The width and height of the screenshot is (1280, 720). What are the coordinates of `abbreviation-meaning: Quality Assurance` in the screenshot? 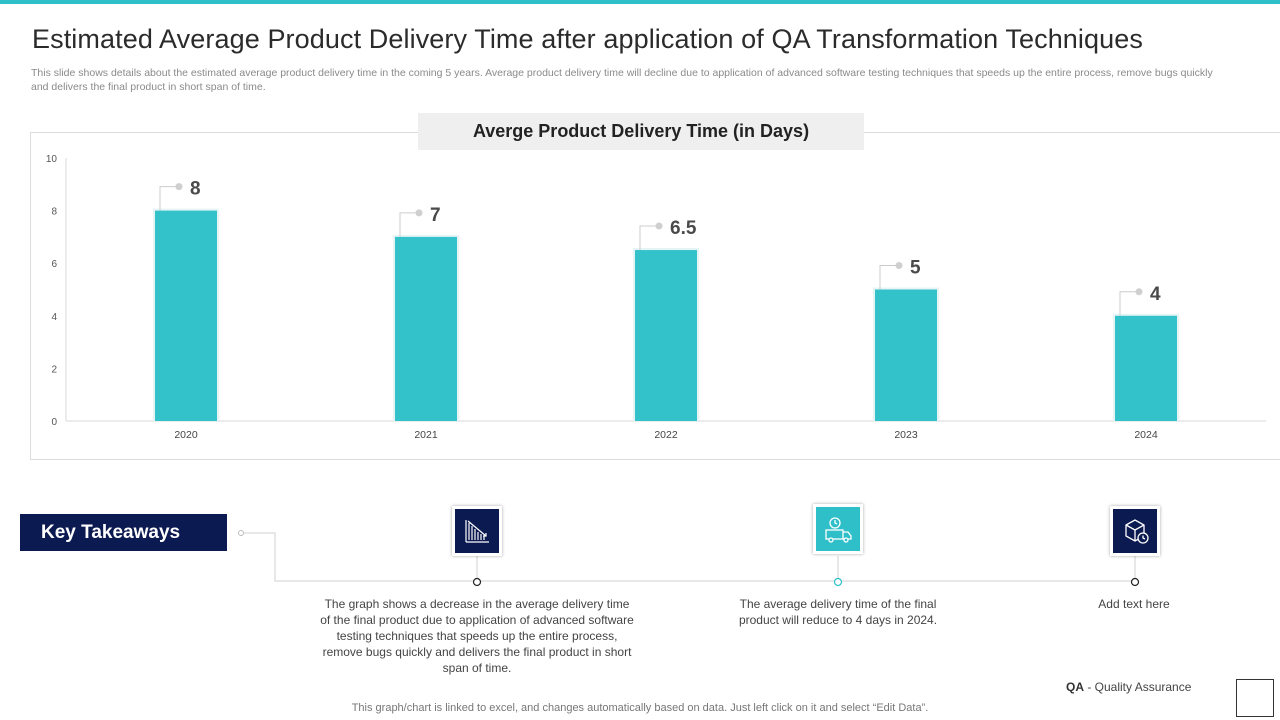 It's located at (1143, 687).